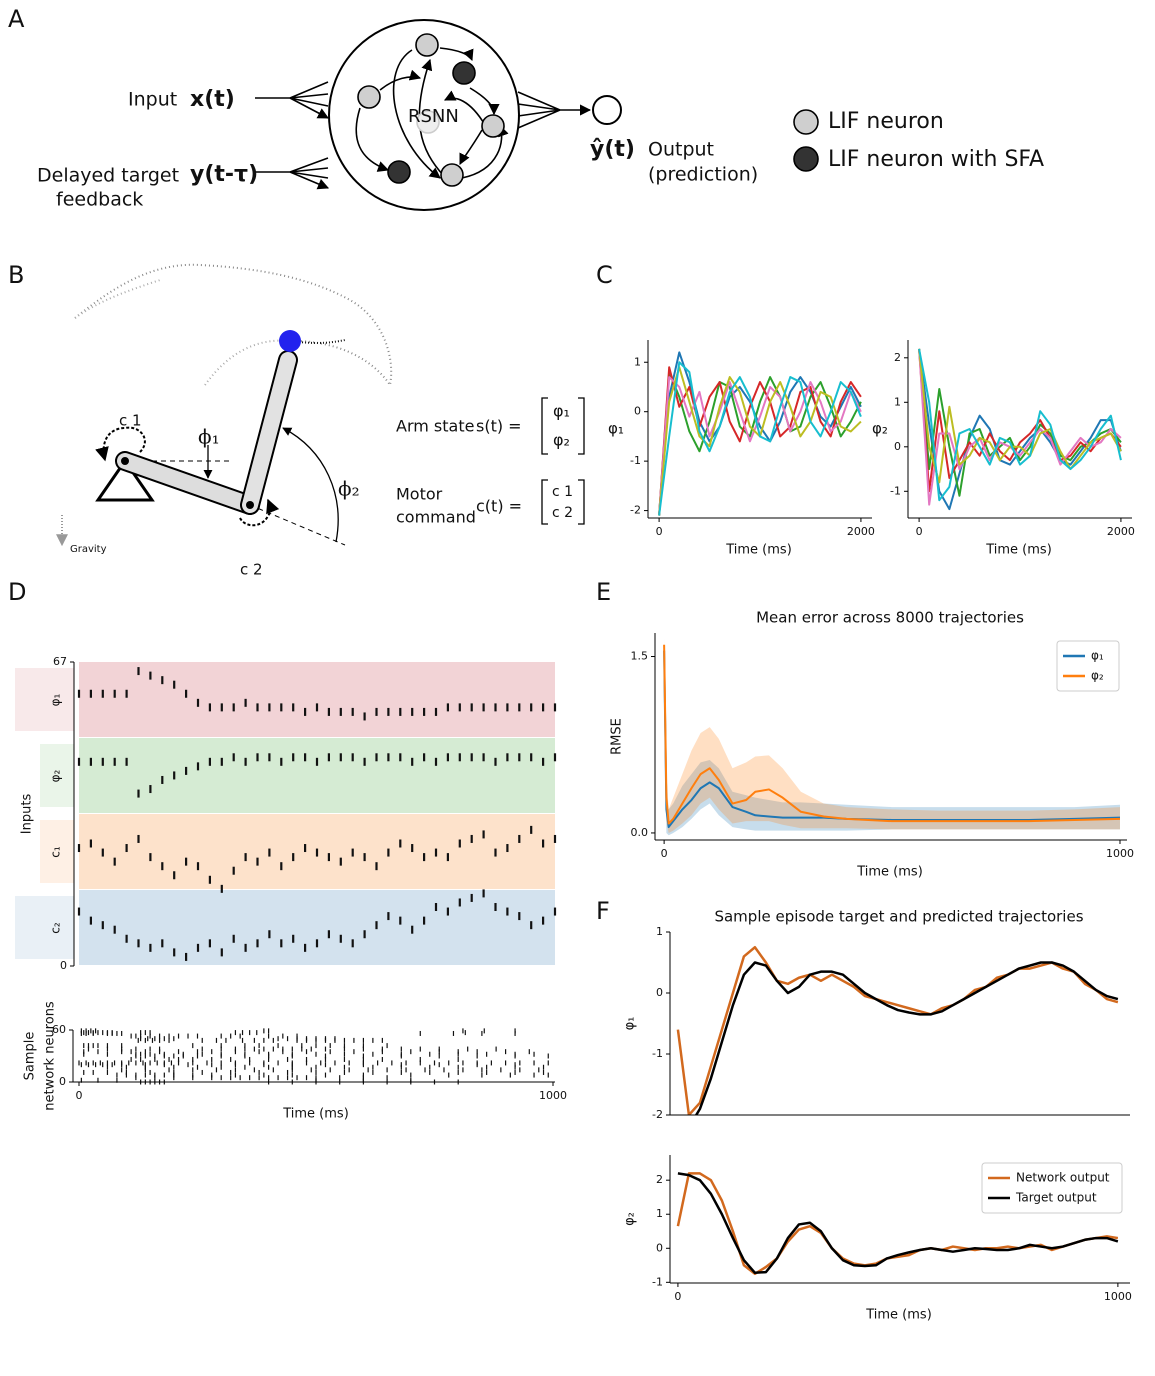 This screenshot has height=1376, width=1155. Describe the element at coordinates (640, 656) in the screenshot. I see `y-tick-label: 1.5` at that location.